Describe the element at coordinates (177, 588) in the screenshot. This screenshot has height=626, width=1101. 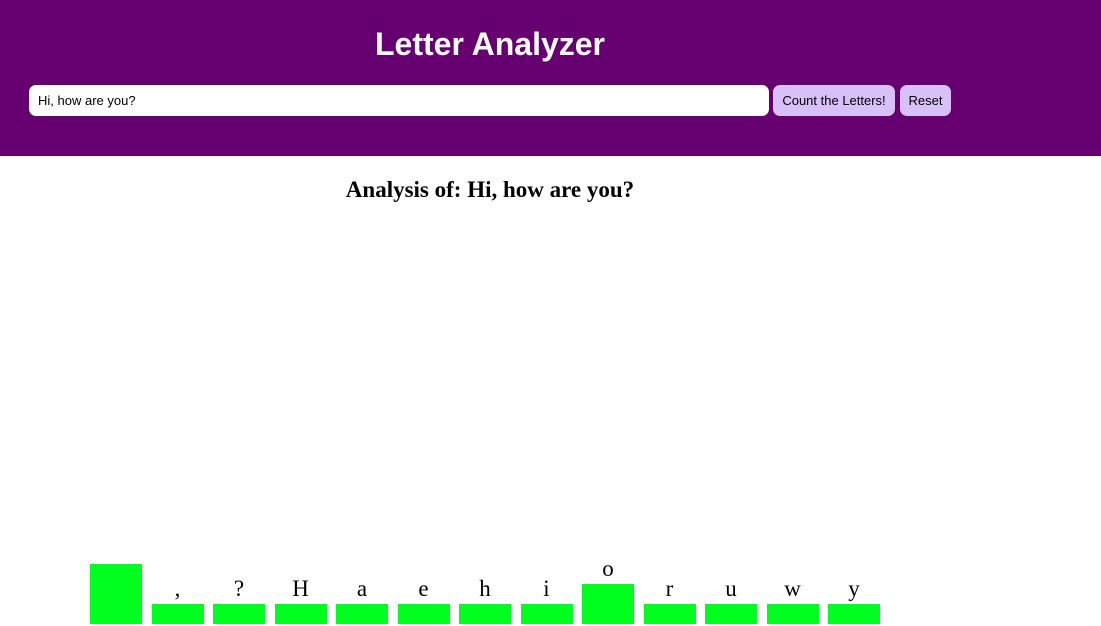
I see `bar-label-1: ,` at that location.